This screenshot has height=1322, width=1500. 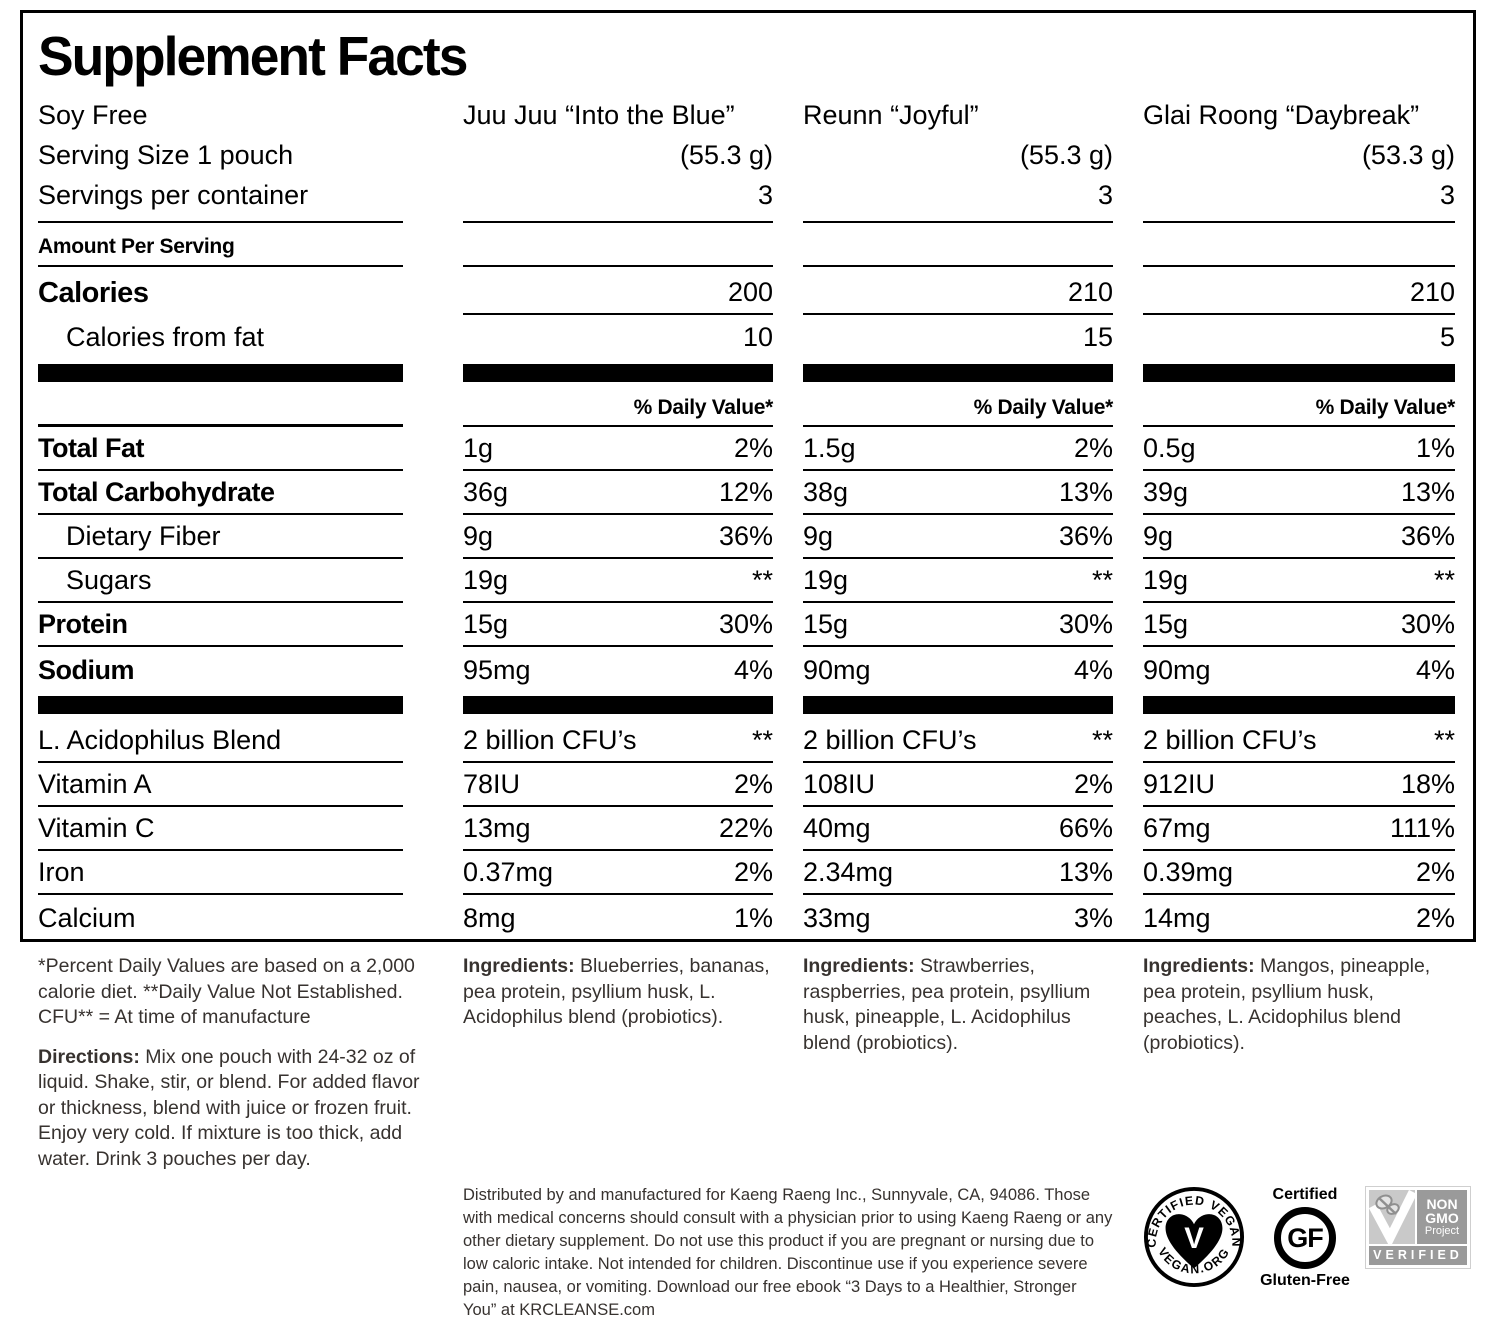 I want to click on amount: 1g, so click(x=478, y=448).